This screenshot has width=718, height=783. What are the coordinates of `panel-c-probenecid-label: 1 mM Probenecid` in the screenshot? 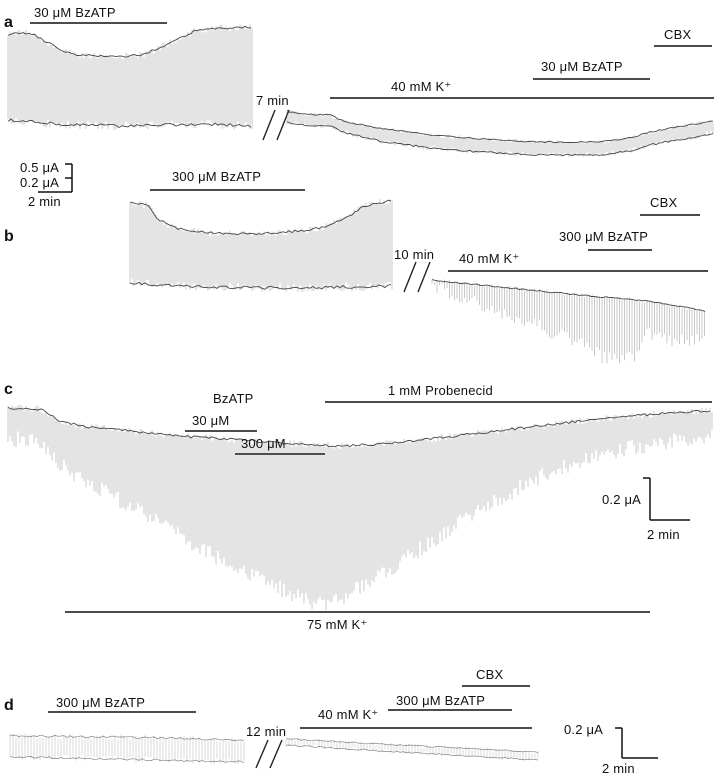 It's located at (440, 390).